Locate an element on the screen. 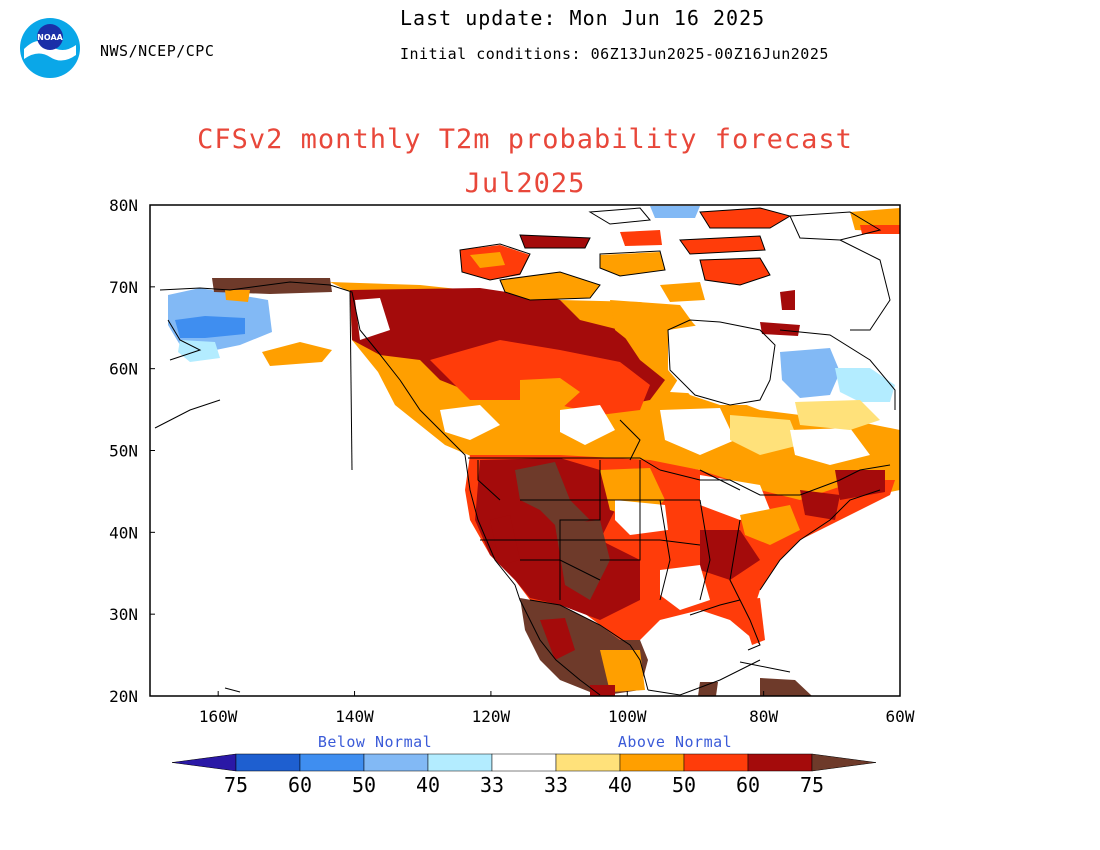 This screenshot has width=1100, height=850. lat-tick-label: 40N is located at coordinates (123, 532).